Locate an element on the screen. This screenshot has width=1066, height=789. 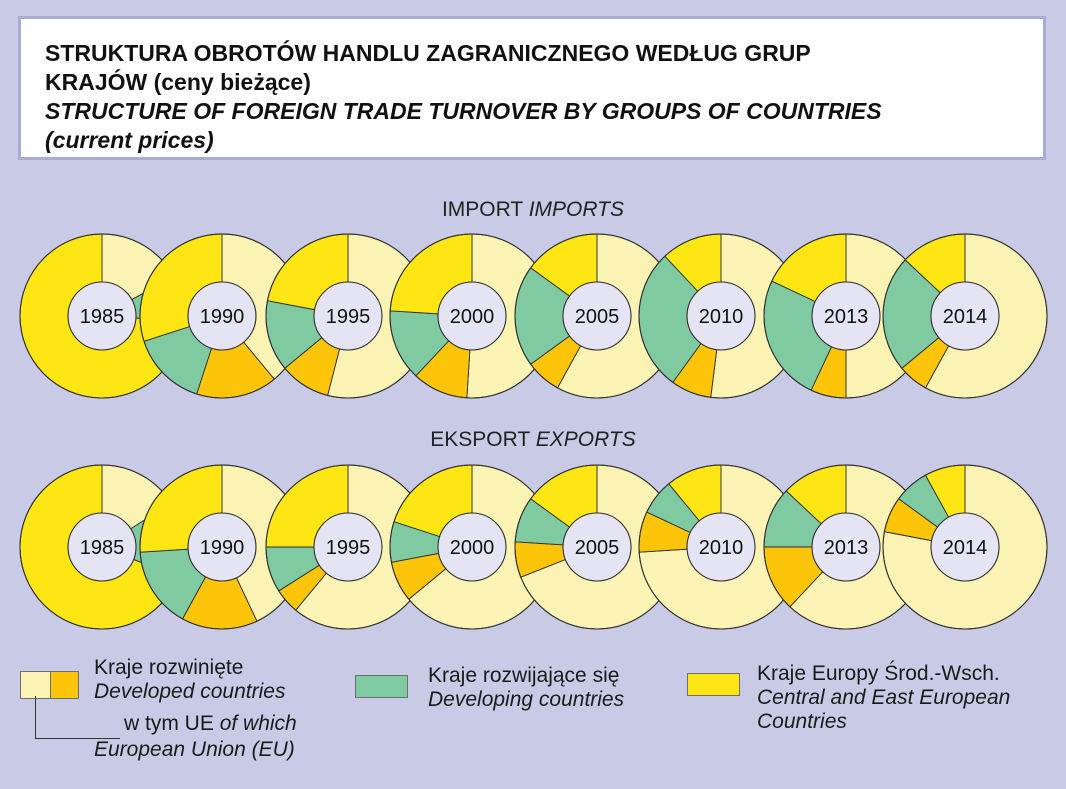
exports-heading-en: EXPORTS is located at coordinates (585, 439).